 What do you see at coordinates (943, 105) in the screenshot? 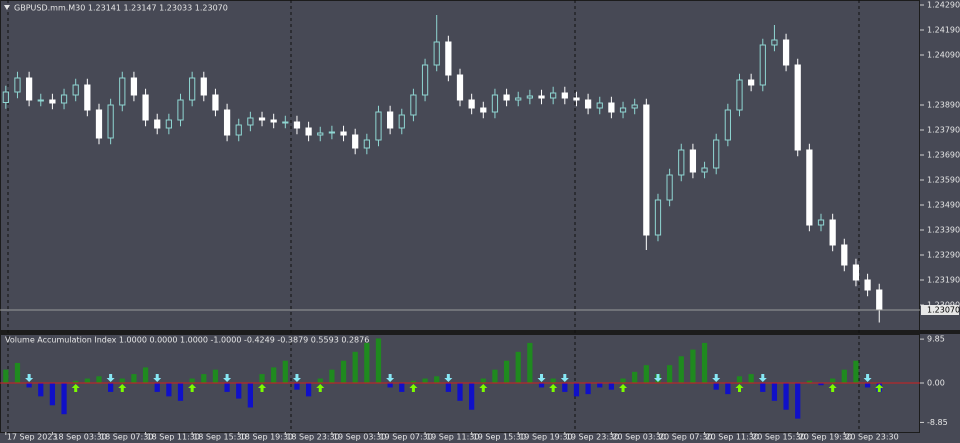
I see `y-tick-label: 1.23890` at bounding box center [943, 105].